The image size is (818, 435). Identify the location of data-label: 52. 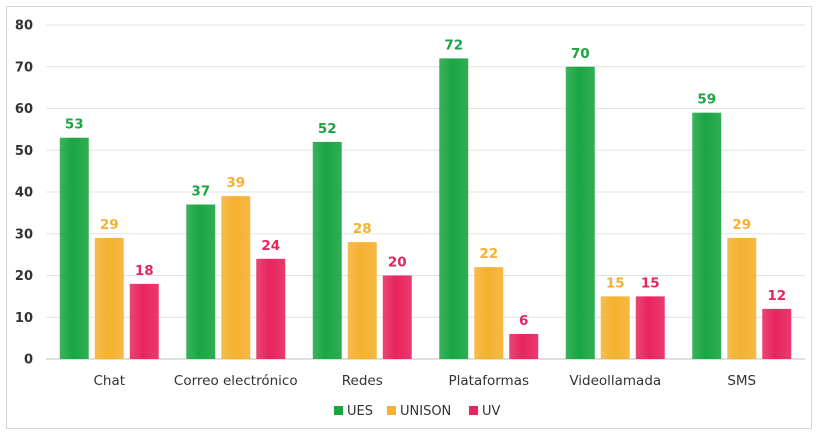
(327, 129).